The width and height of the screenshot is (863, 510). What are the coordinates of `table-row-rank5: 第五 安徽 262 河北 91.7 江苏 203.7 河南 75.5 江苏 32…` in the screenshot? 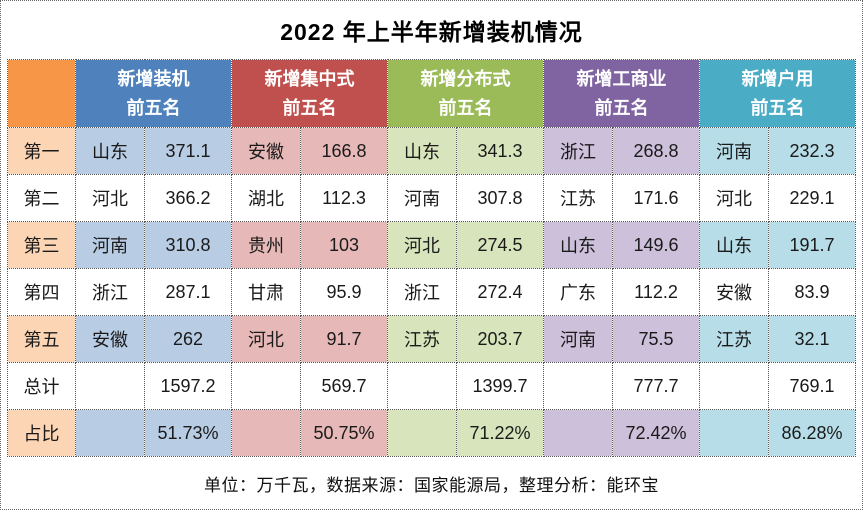 It's located at (431, 339).